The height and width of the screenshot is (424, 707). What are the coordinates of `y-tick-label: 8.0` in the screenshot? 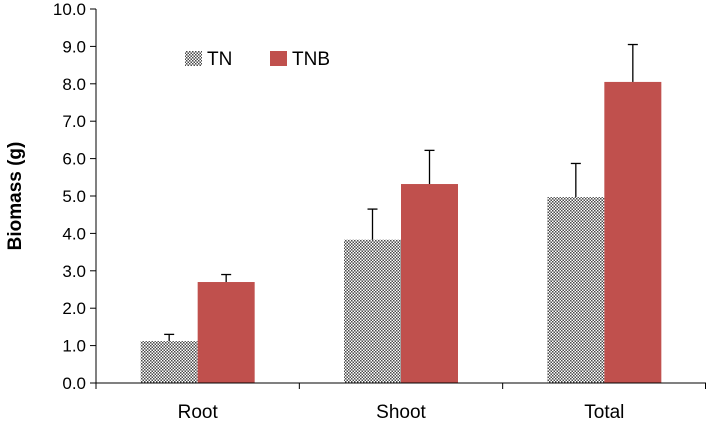 It's located at (74, 84).